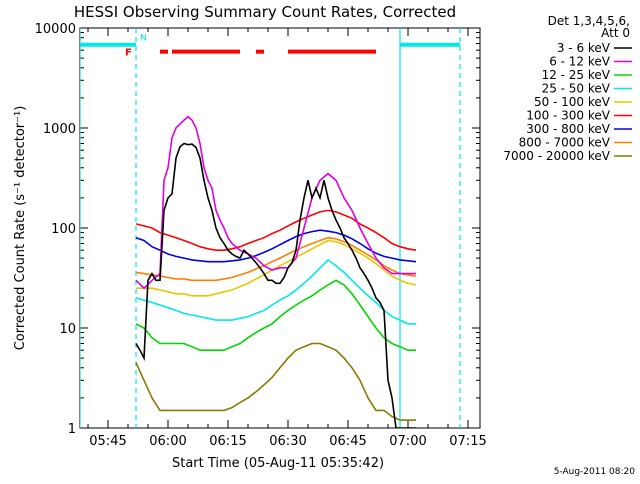  Describe the element at coordinates (556, 156) in the screenshot. I see `legend-label: 7000 - 20000 keV` at that location.